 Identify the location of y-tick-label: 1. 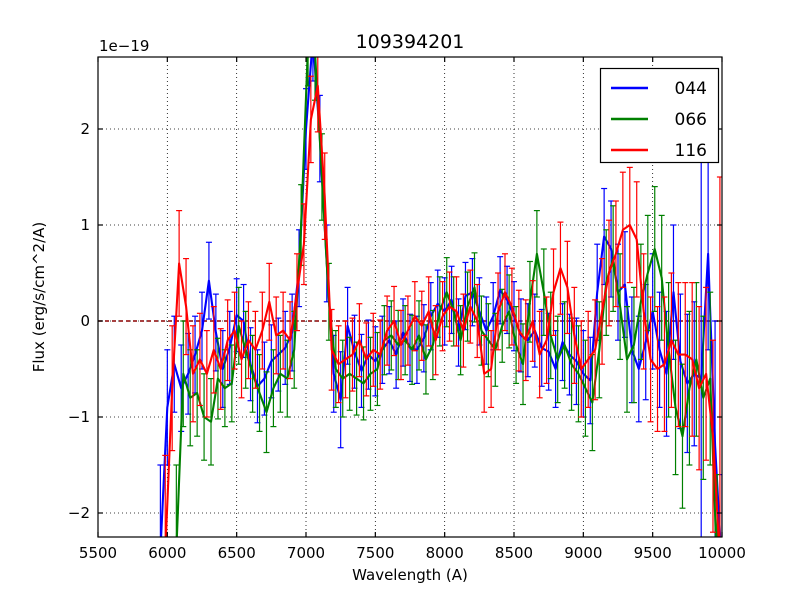
(85, 225).